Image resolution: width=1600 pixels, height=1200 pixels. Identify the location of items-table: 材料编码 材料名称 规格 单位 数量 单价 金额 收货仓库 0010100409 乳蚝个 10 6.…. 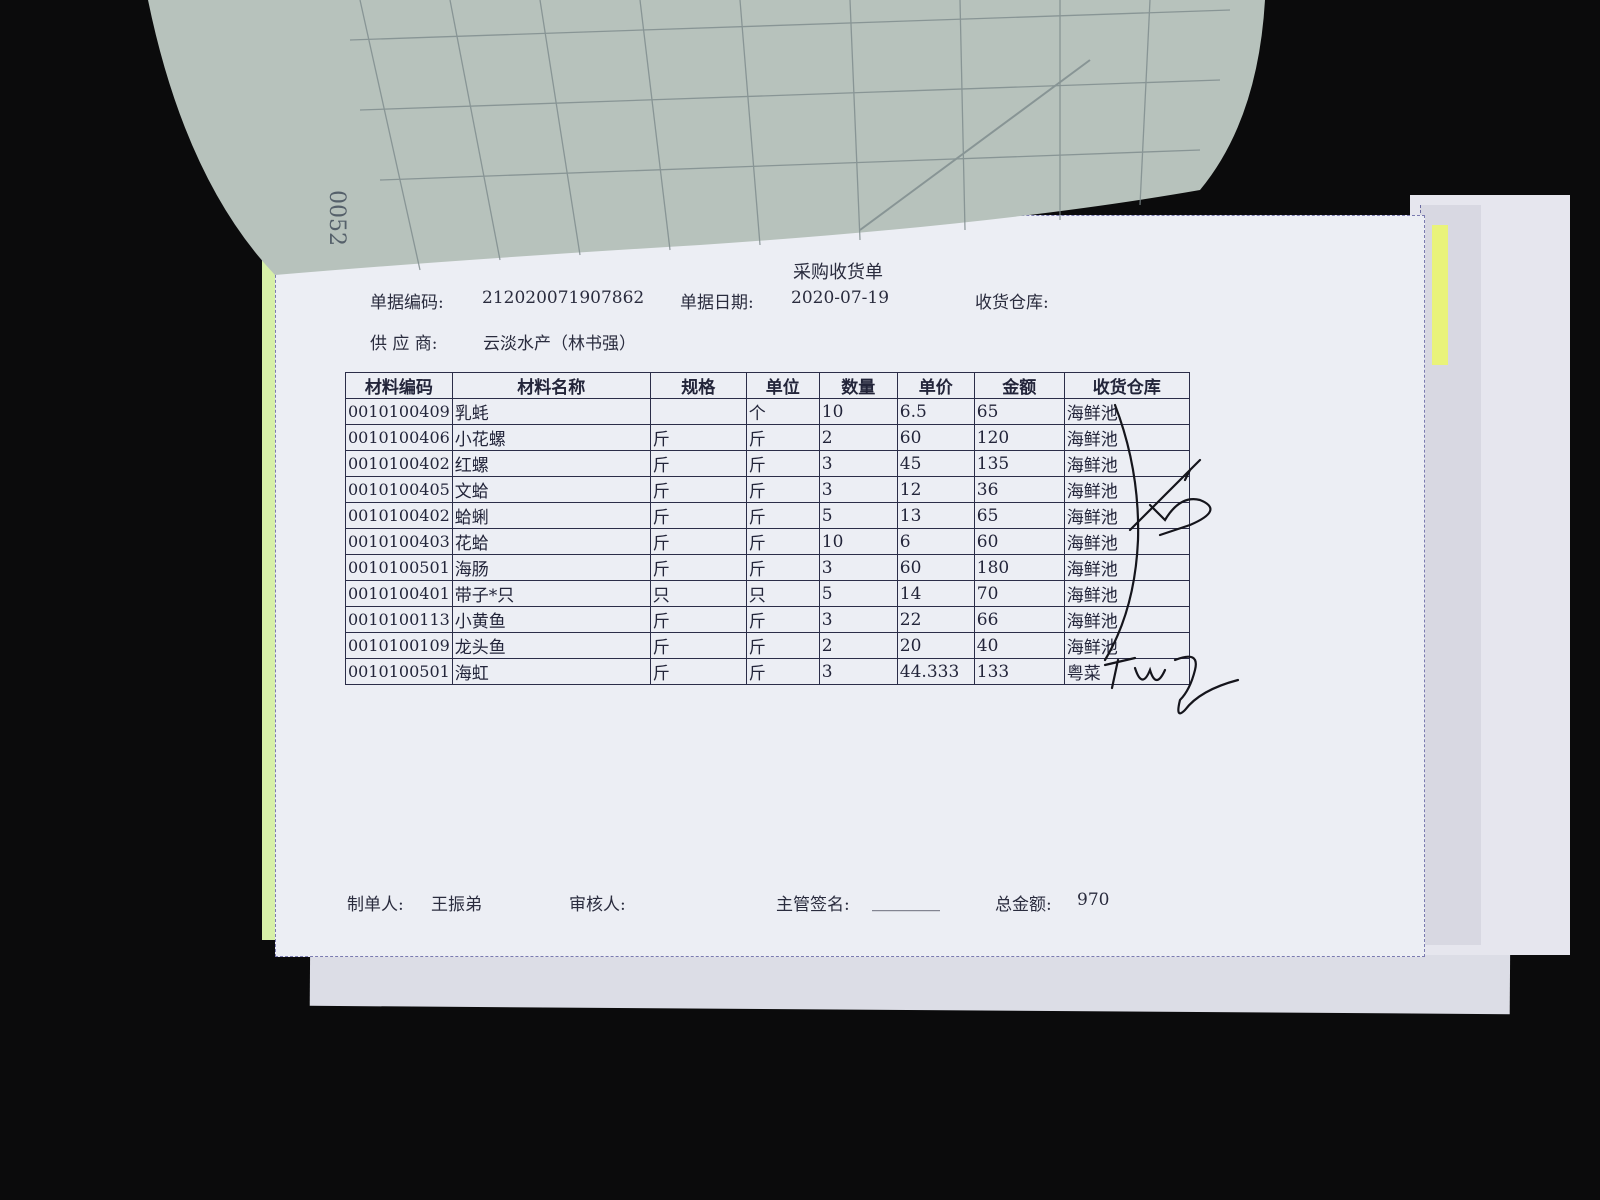
(767, 528).